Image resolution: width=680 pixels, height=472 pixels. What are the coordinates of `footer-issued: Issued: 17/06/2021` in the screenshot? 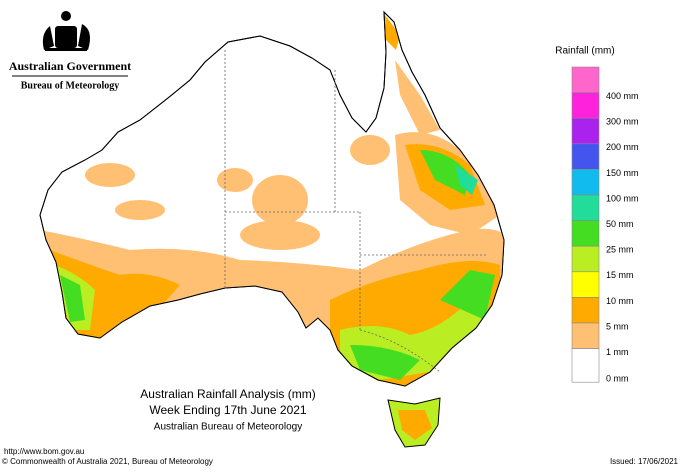 It's located at (644, 461).